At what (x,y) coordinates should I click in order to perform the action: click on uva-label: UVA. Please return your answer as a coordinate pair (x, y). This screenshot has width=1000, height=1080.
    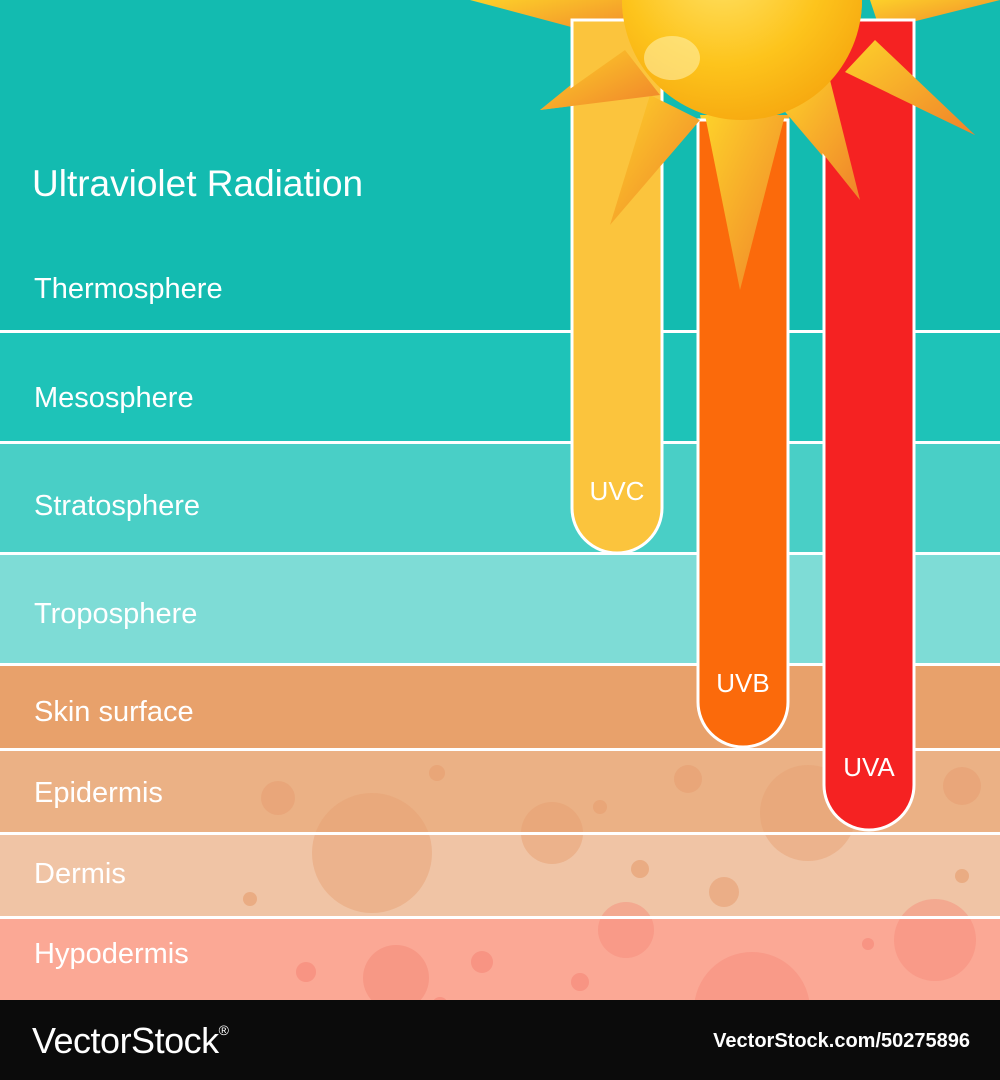
    Looking at the image, I should click on (869, 767).